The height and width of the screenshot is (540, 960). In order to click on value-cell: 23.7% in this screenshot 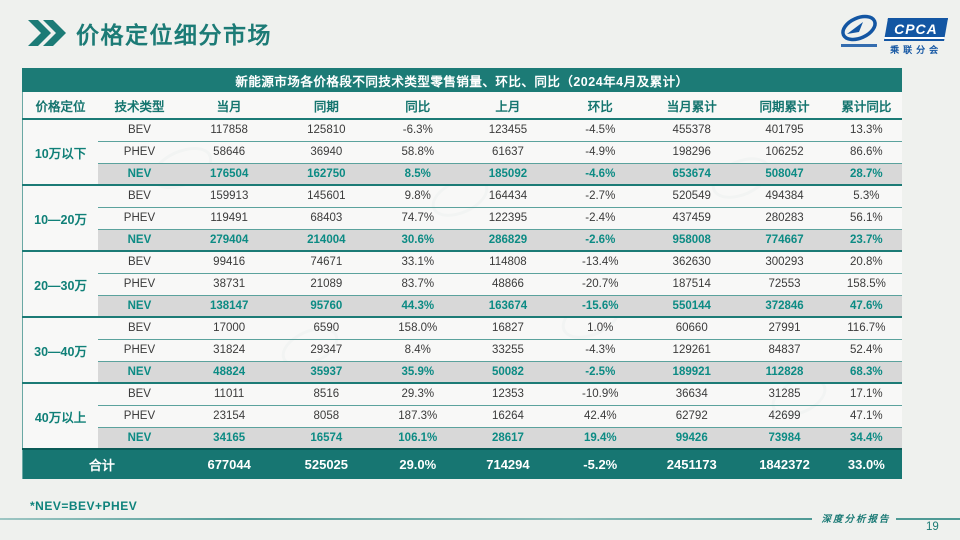, I will do `click(866, 239)`.